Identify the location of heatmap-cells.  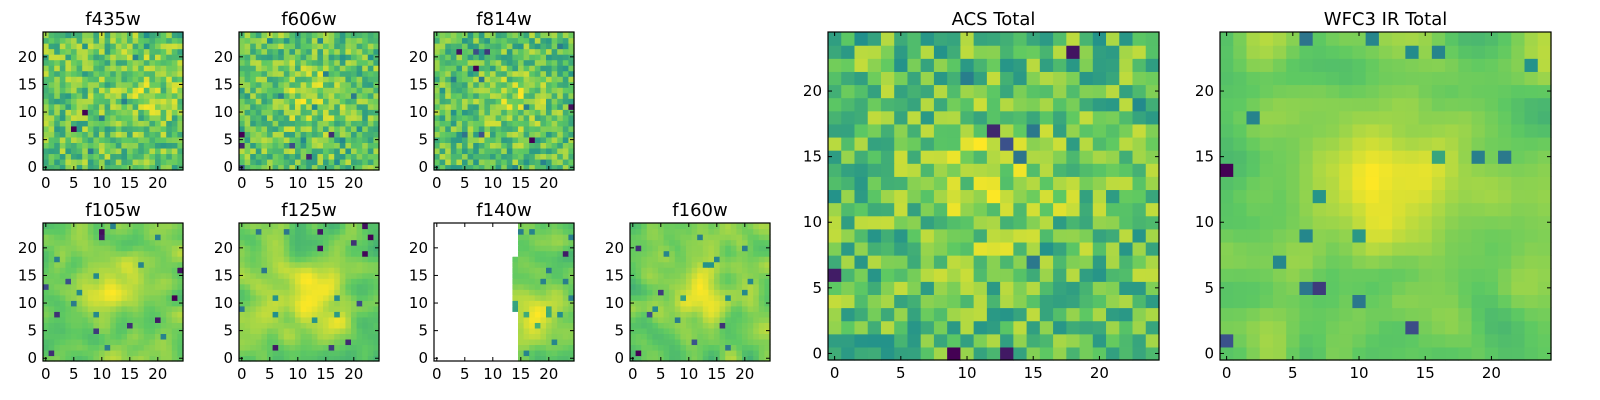
(700, 292).